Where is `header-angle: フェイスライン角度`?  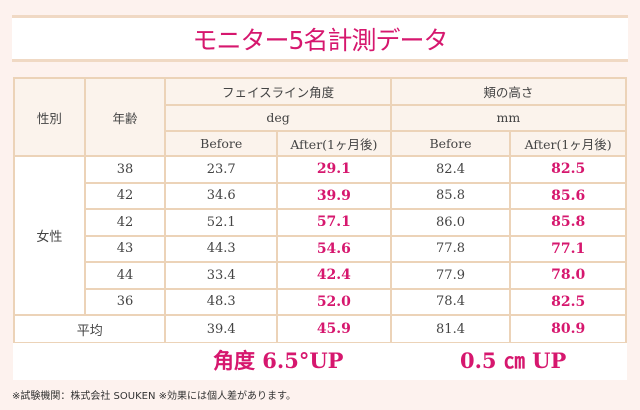 header-angle: フェイスライン角度 is located at coordinates (278, 91).